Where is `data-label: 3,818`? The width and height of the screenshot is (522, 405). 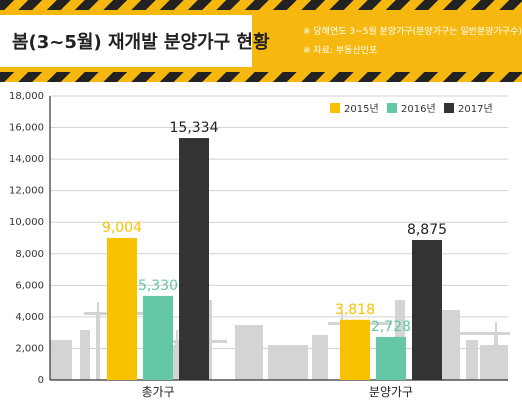
data-label: 3,818 is located at coordinates (355, 310).